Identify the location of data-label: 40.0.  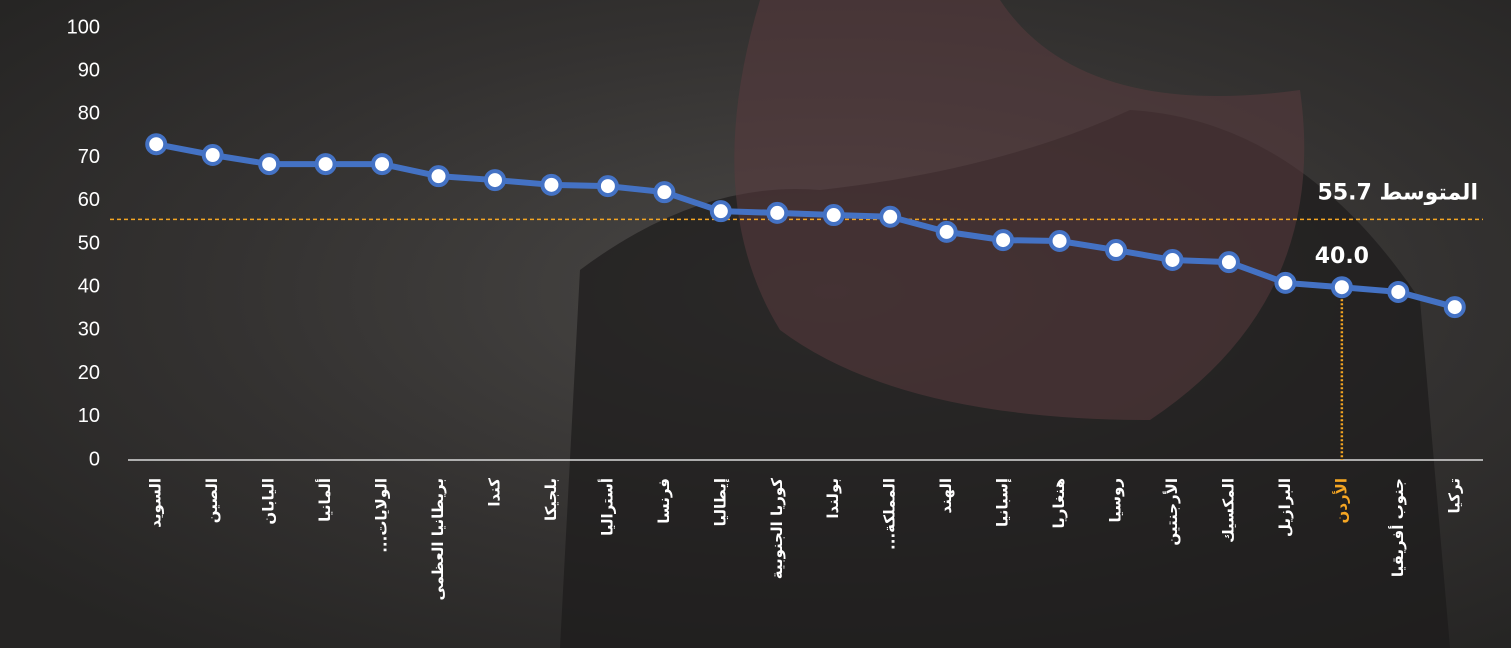
(1342, 256).